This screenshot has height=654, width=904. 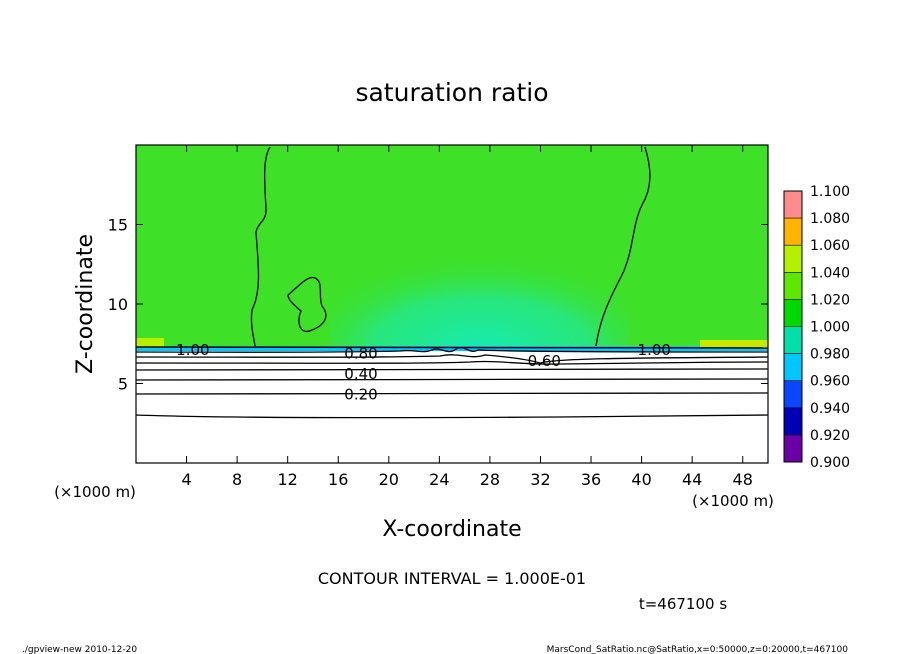 I want to click on contour-0.50, so click(x=452, y=362).